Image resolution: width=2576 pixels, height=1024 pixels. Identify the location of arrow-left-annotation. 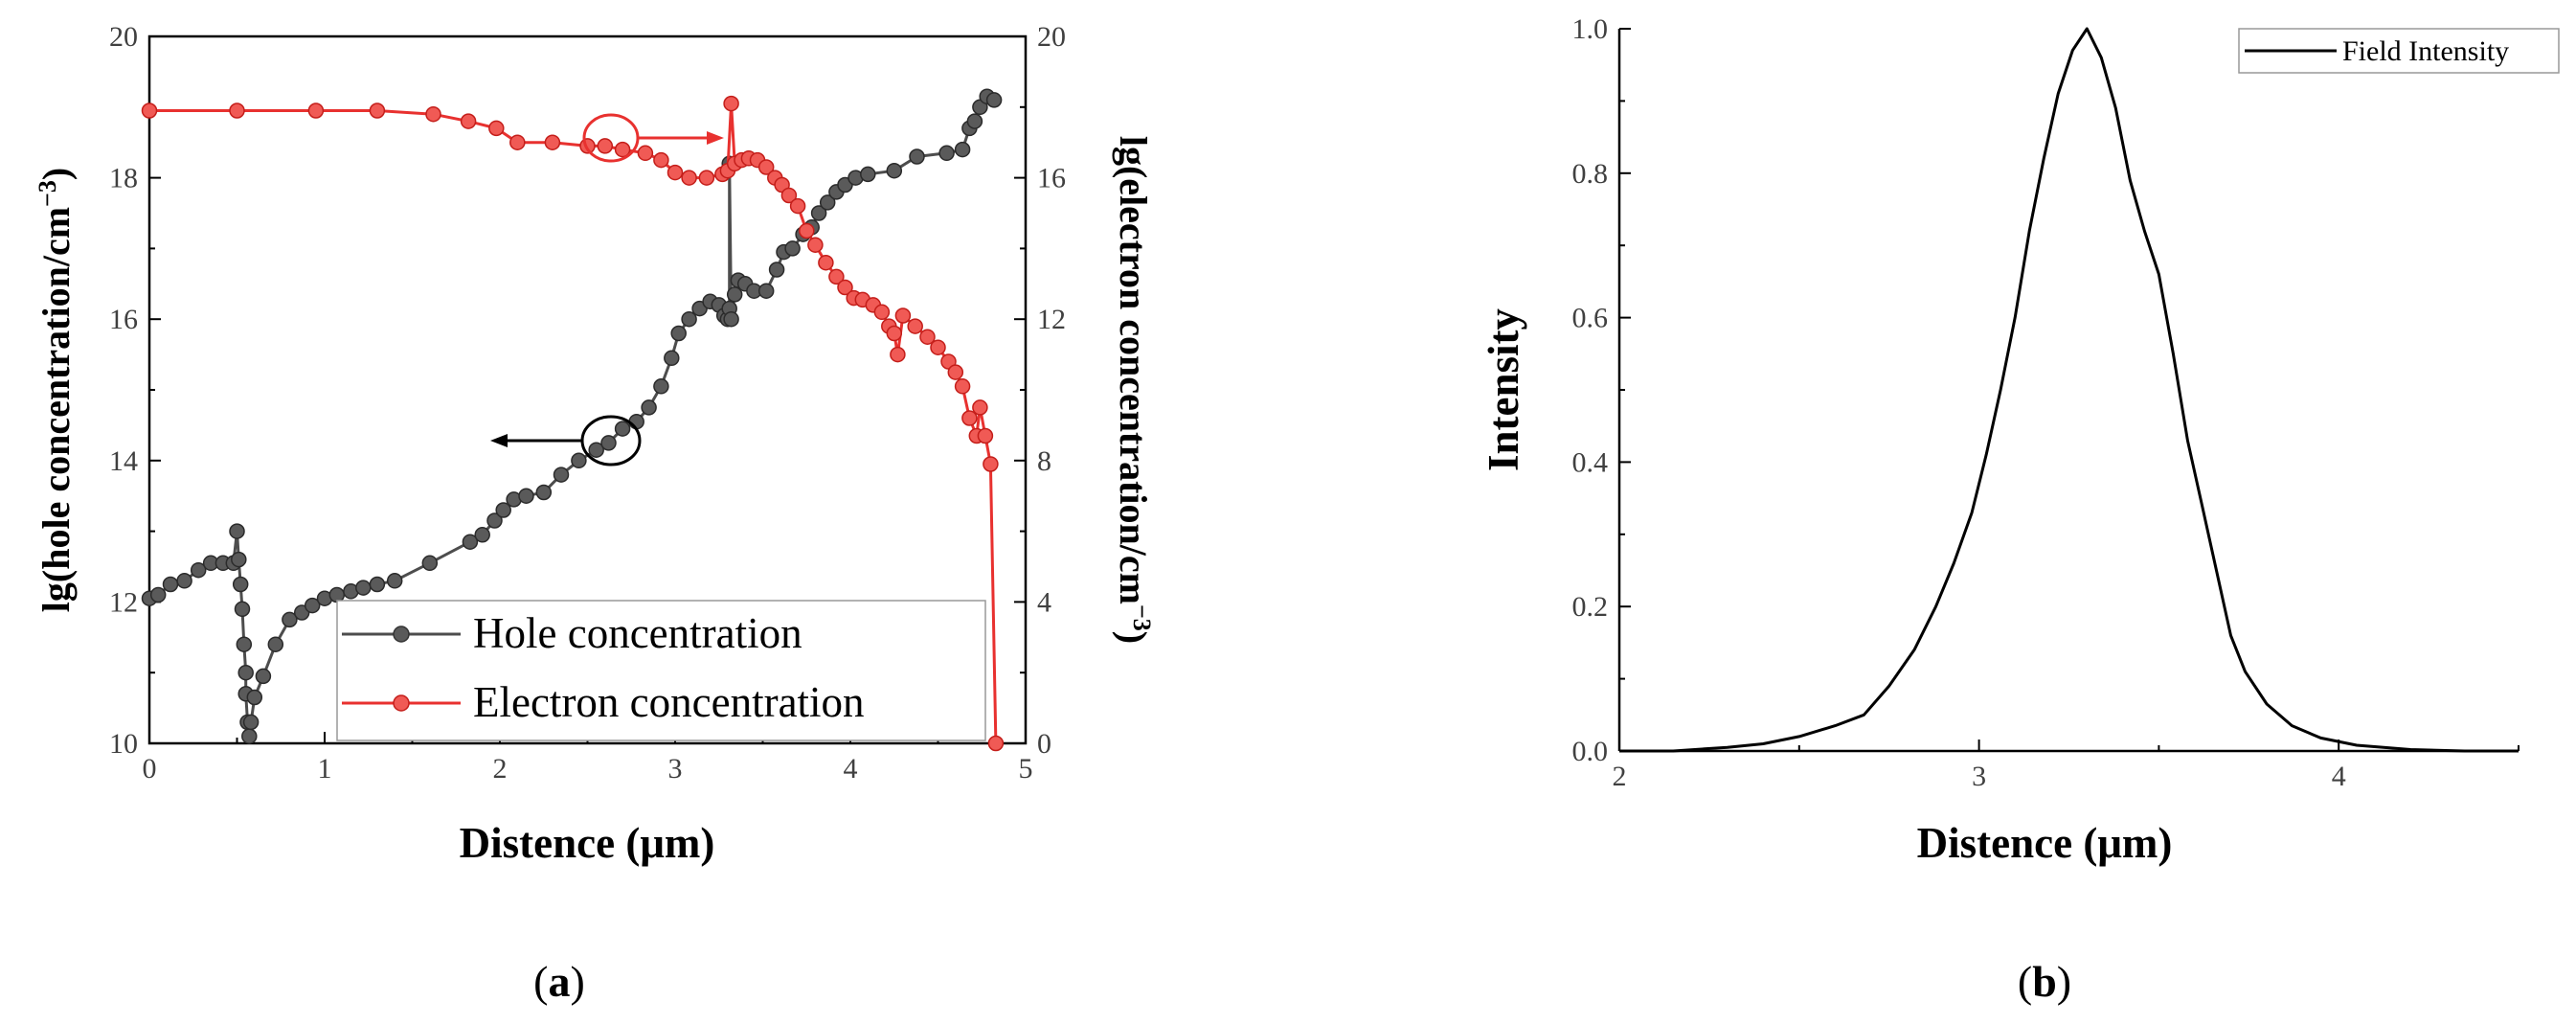
(566, 440).